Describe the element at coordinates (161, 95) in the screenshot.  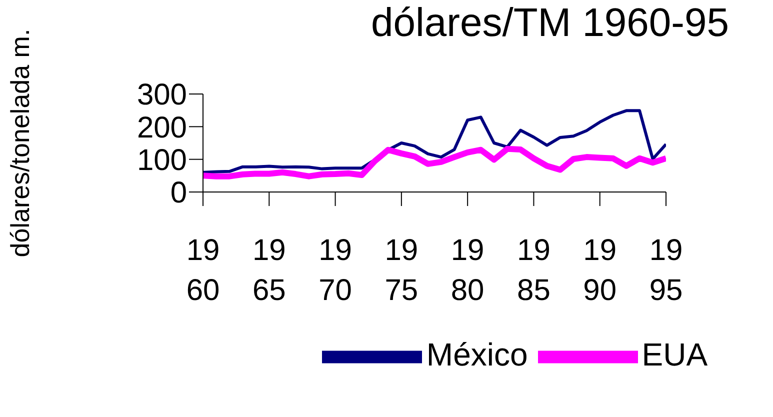
I see `y-tick-label: 300` at that location.